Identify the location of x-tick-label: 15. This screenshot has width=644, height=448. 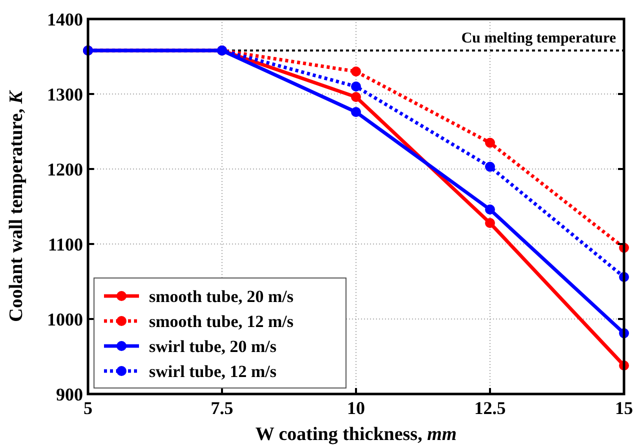
(624, 408).